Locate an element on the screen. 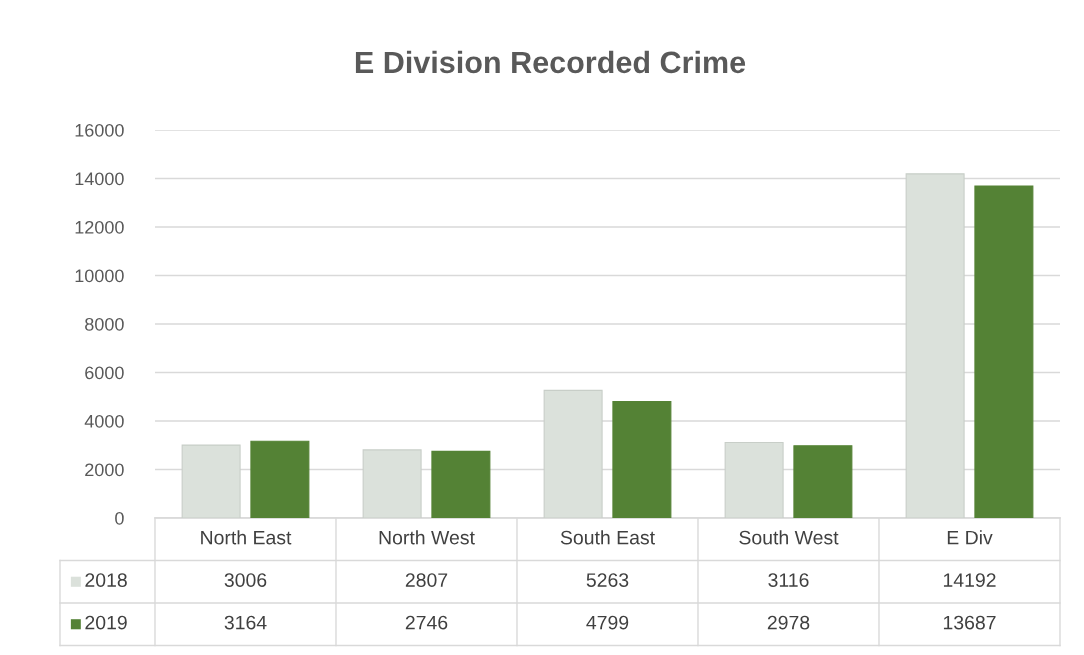 The width and height of the screenshot is (1084, 655). data-label: 13687 is located at coordinates (969, 622).